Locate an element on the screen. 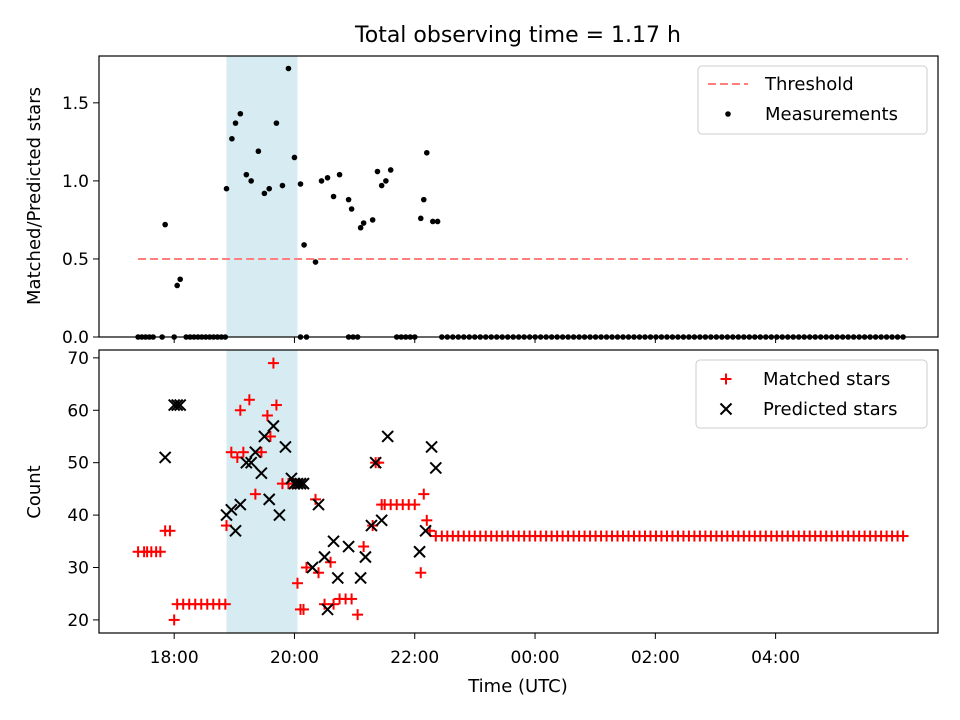  observing-window-shade-bottom is located at coordinates (262, 491).